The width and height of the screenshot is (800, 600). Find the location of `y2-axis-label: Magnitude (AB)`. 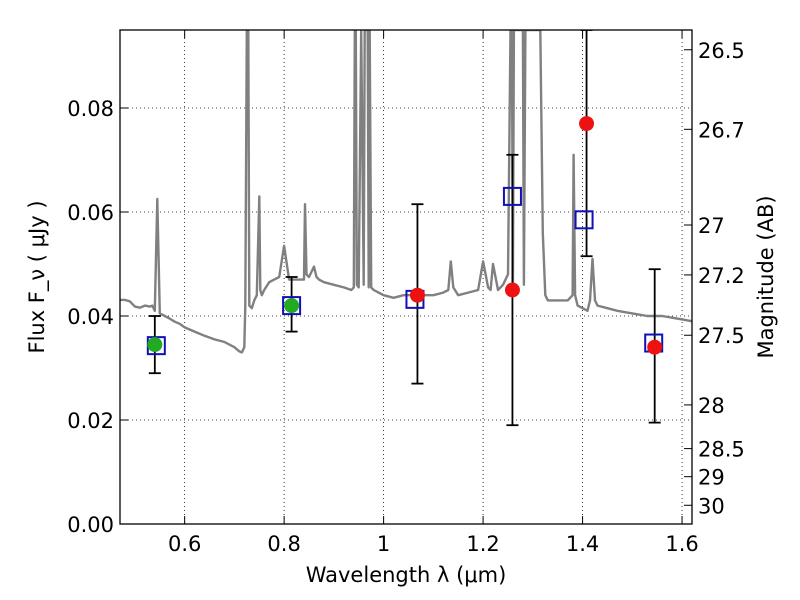

y2-axis-label: Magnitude (AB) is located at coordinates (766, 276).